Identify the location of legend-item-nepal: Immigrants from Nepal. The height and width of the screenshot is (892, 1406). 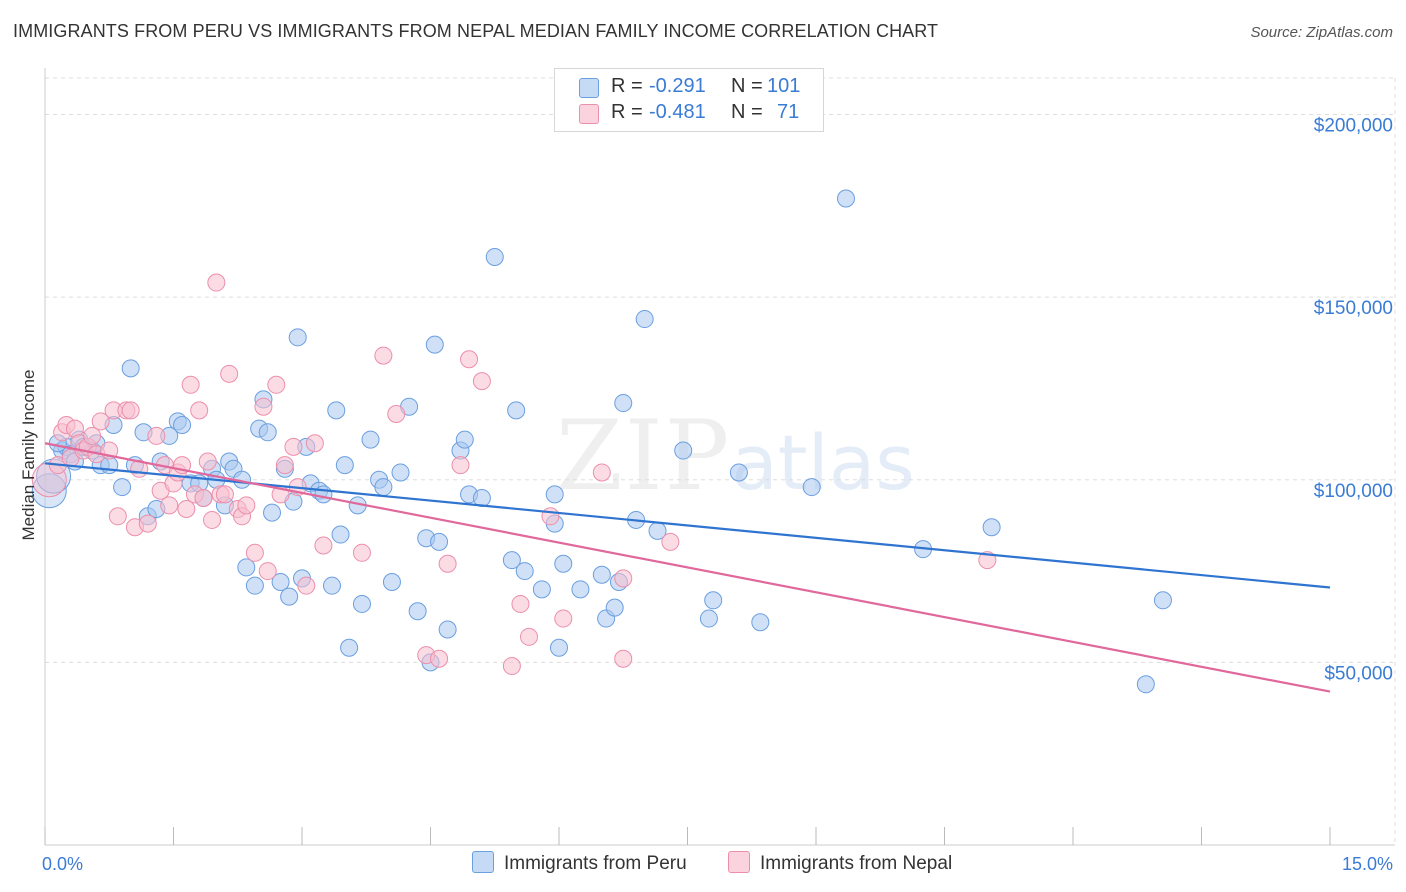
(840, 863).